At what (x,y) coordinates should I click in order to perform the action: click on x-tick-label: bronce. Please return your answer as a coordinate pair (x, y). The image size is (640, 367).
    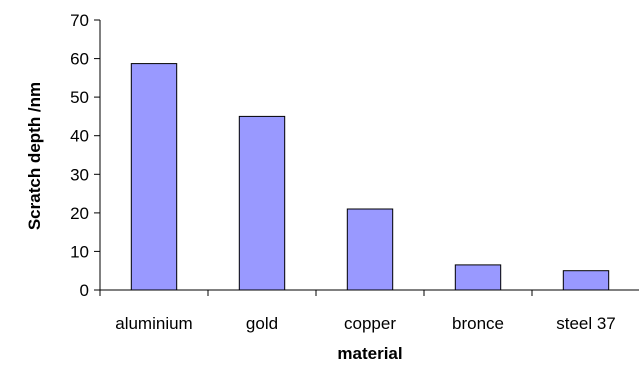
    Looking at the image, I should click on (478, 323).